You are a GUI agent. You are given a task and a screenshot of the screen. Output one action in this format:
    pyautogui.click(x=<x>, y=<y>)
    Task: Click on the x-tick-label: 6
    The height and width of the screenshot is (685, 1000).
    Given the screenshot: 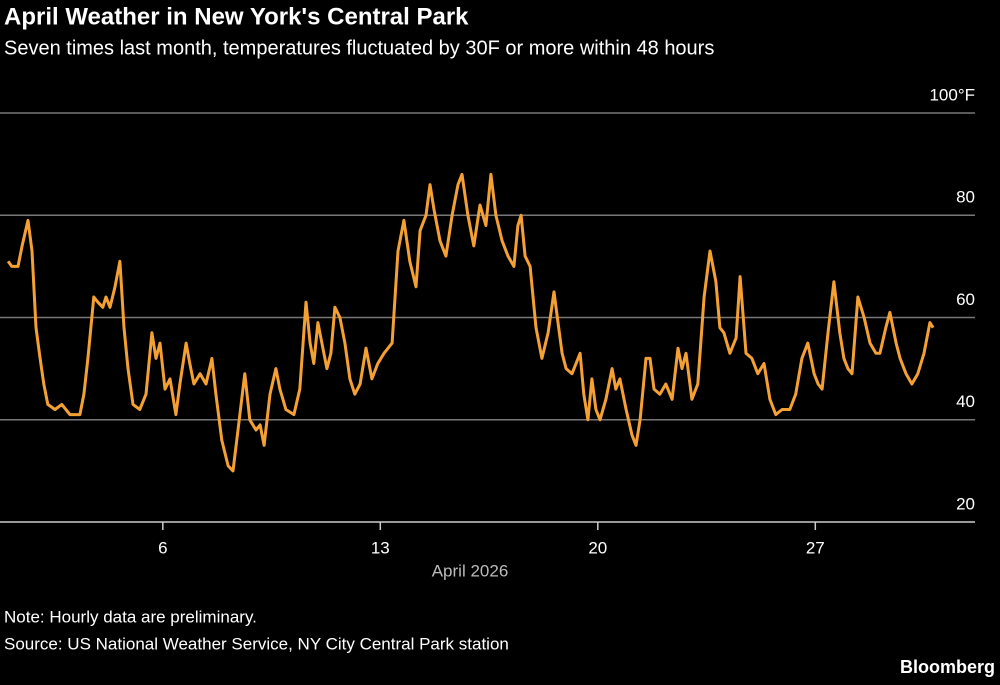 What is the action you would take?
    pyautogui.click(x=162, y=547)
    